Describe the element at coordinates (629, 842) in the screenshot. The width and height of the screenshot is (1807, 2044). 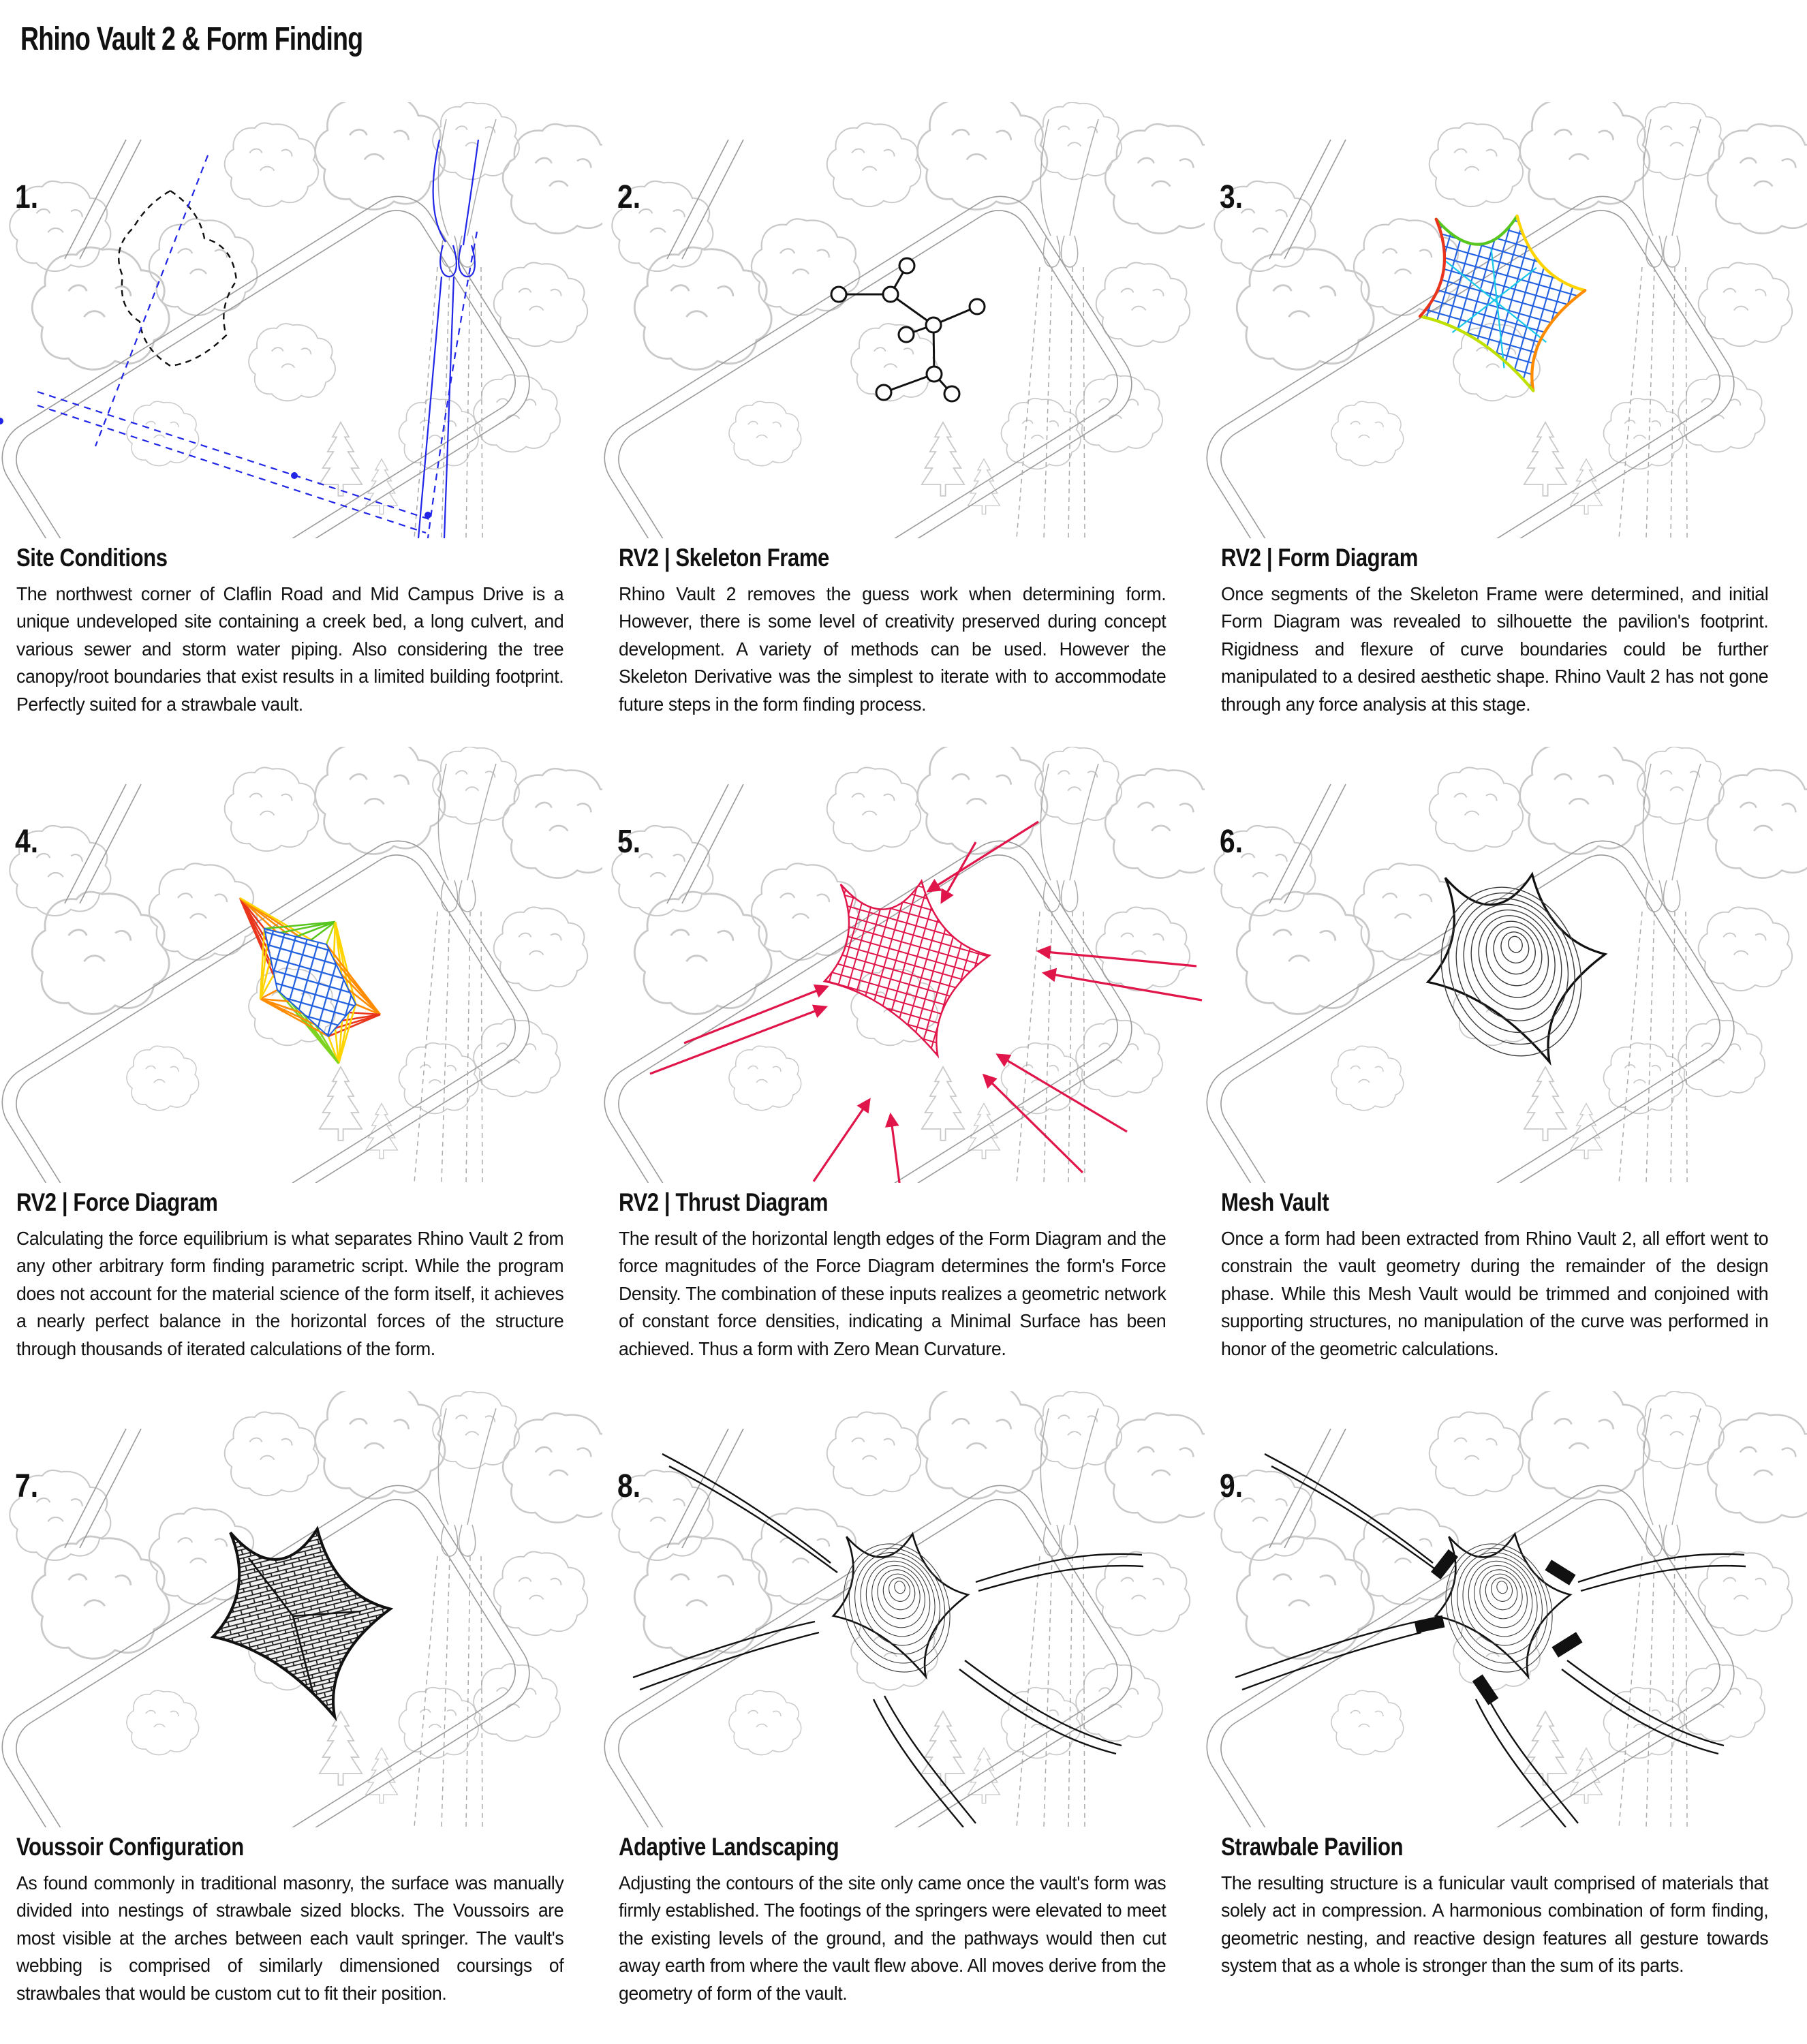
I see `panel-number: 5.` at that location.